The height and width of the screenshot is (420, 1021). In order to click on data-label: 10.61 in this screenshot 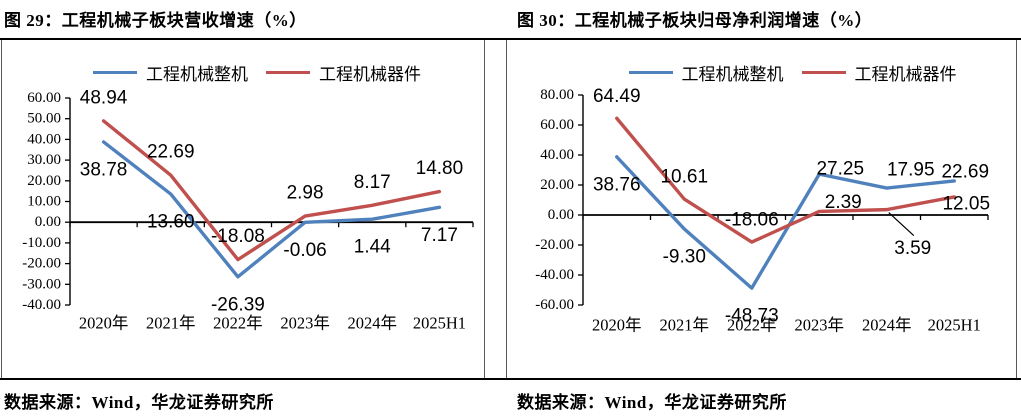, I will do `click(684, 177)`.